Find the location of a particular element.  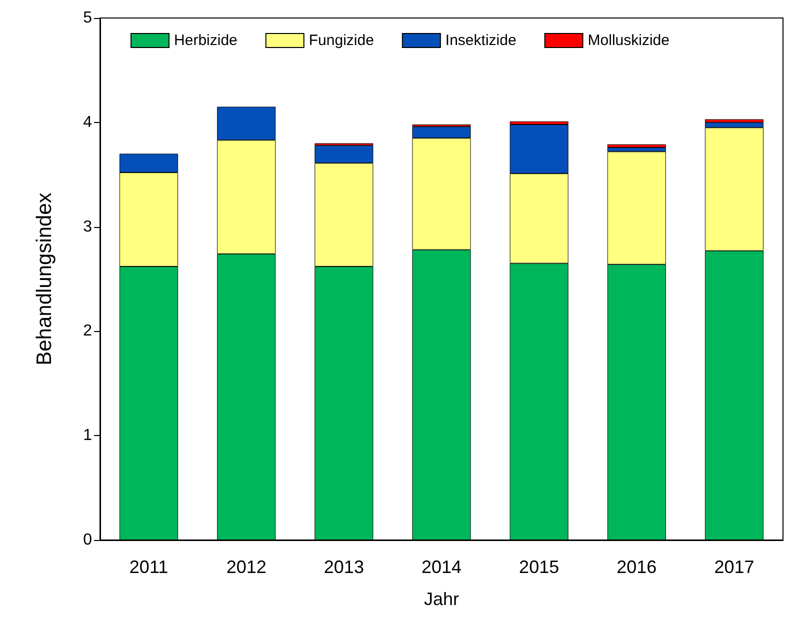

y-tick-label: 0 is located at coordinates (87, 540).